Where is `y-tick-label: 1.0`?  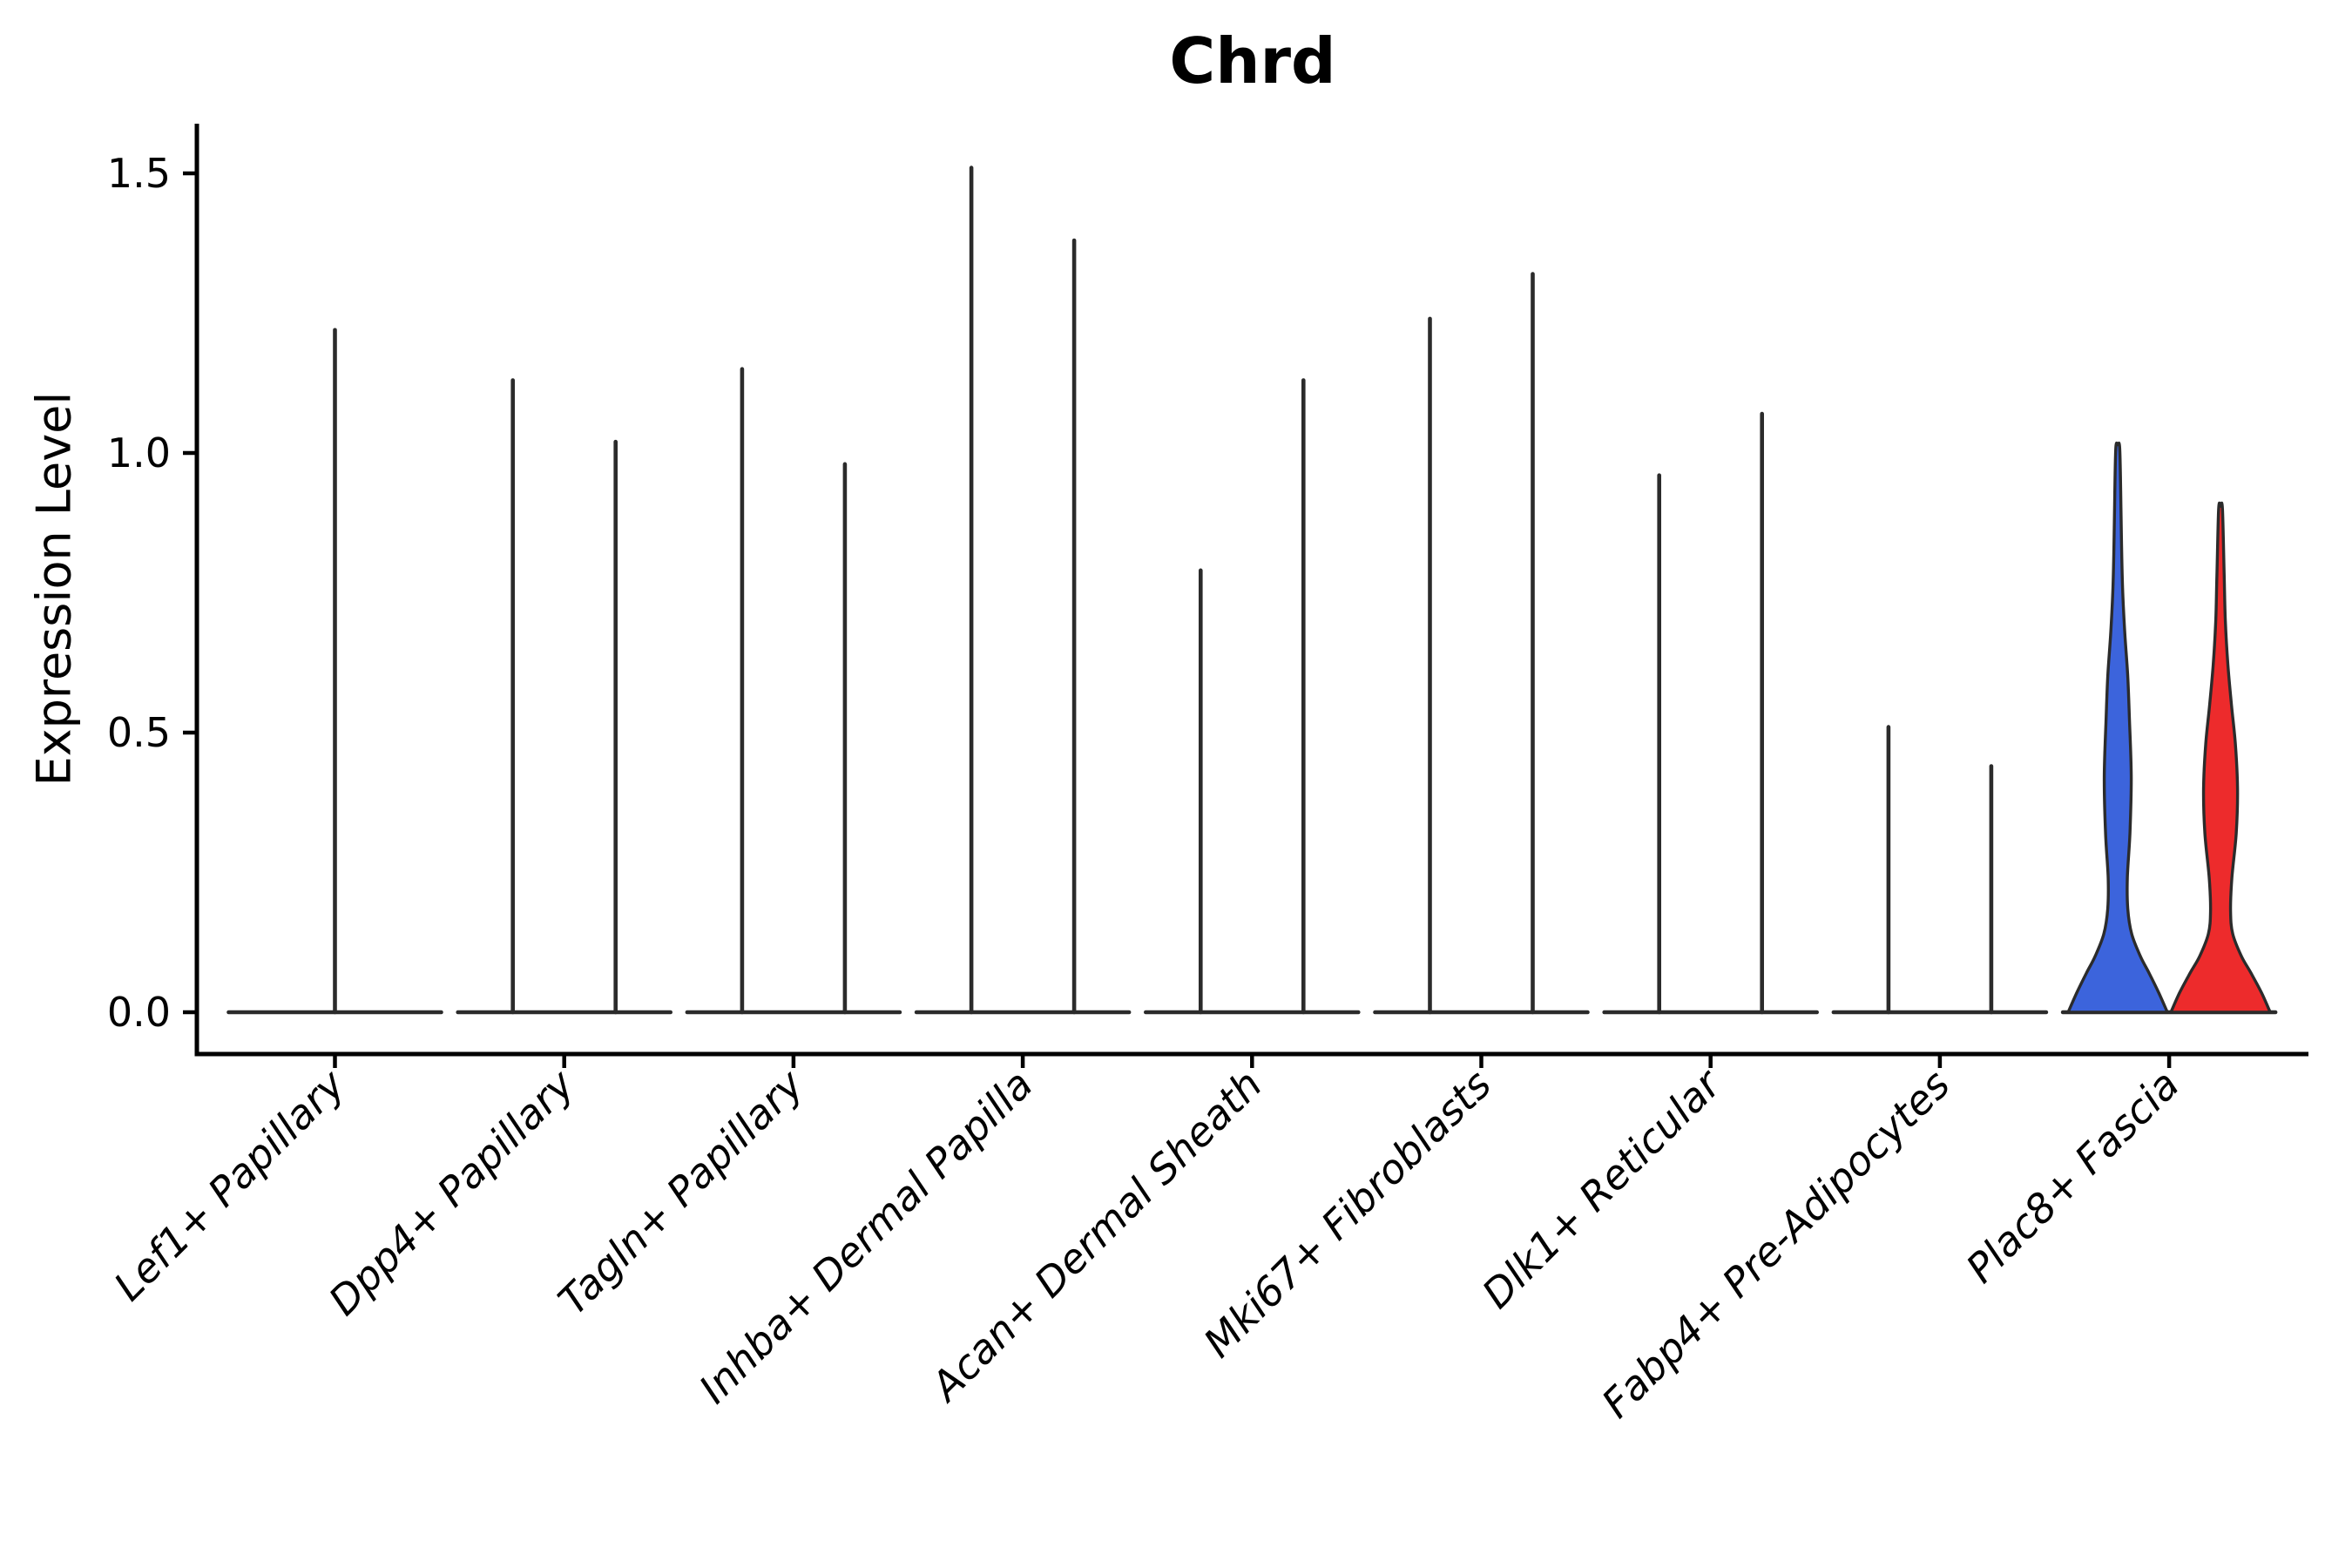
y-tick-label: 1.0 is located at coordinates (139, 452).